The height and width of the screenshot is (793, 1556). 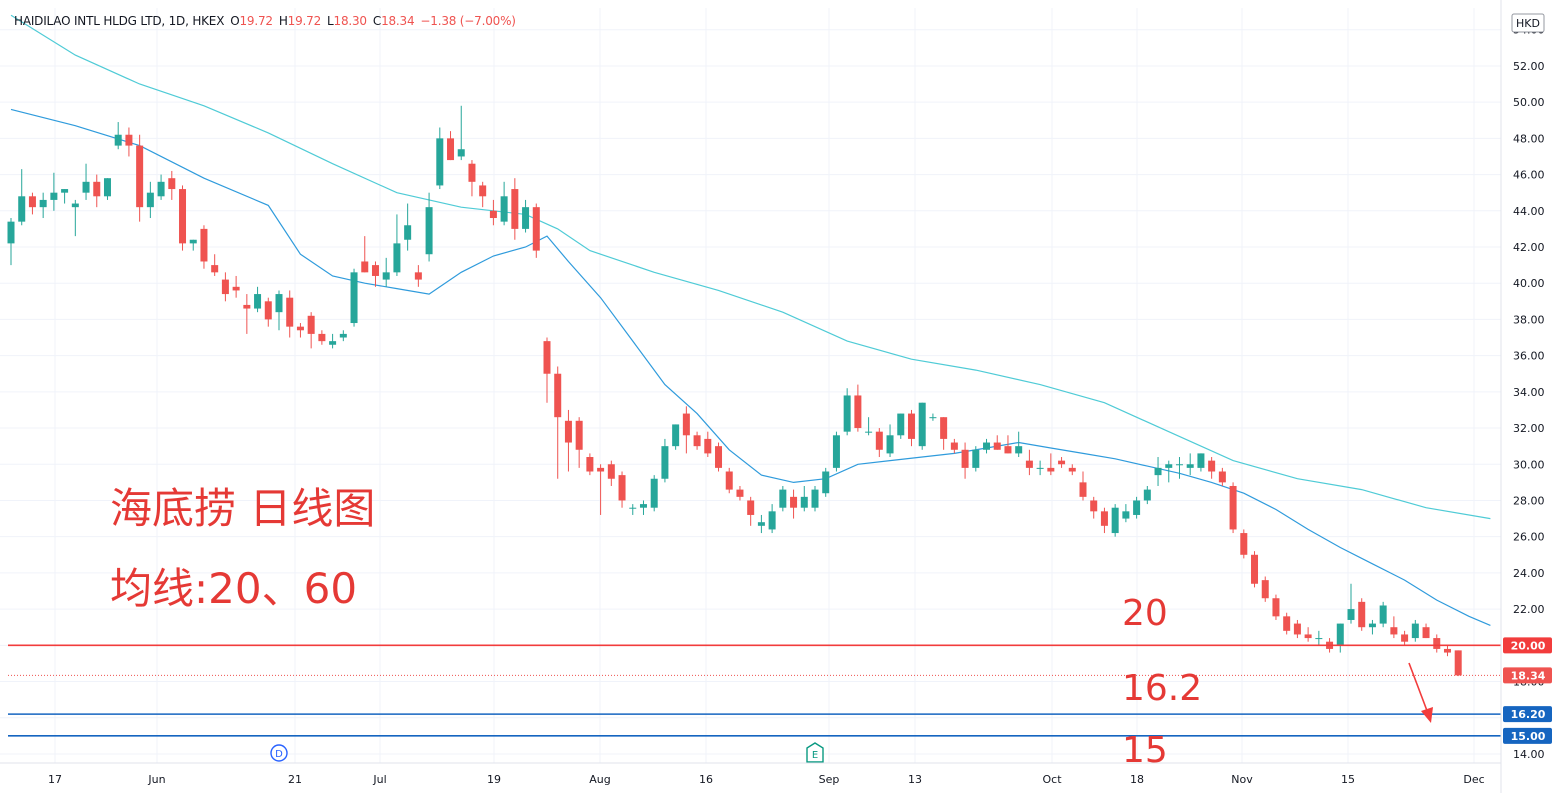 What do you see at coordinates (1529, 175) in the screenshot?
I see `y-tick-label: 46.00` at bounding box center [1529, 175].